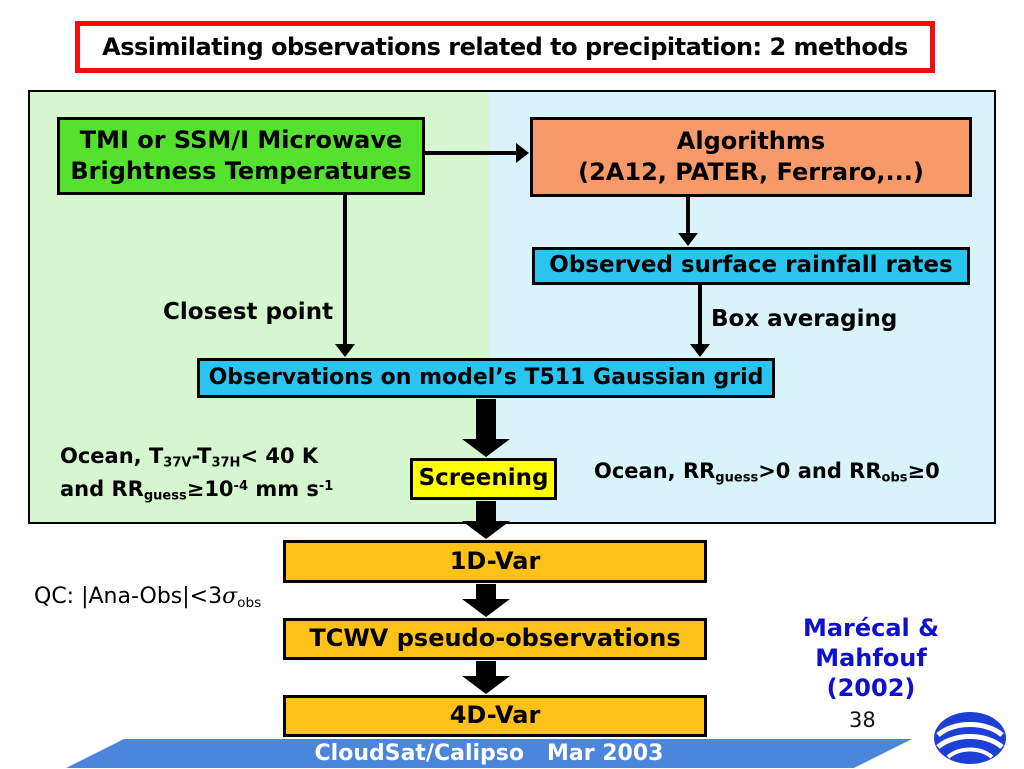 This screenshot has height=769, width=1024. Describe the element at coordinates (862, 720) in the screenshot. I see `page-number: 38` at that location.